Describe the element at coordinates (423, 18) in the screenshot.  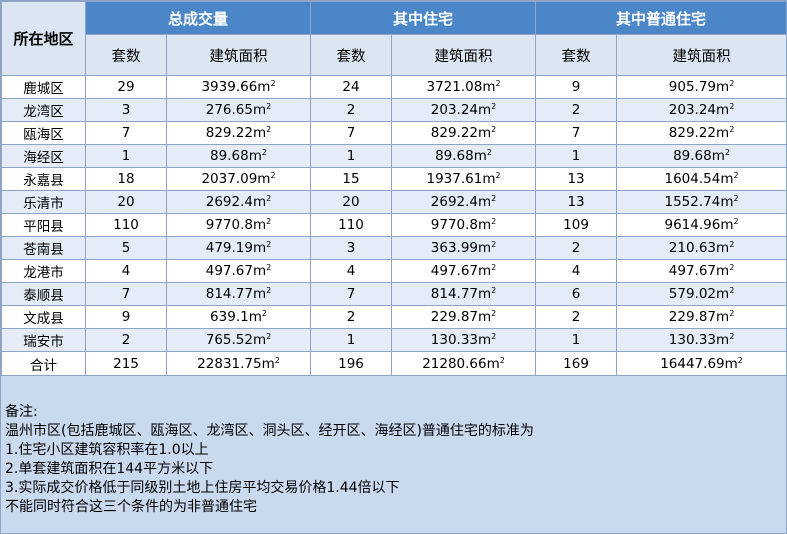
I see `residential-group-header: 其中住宅` at that location.